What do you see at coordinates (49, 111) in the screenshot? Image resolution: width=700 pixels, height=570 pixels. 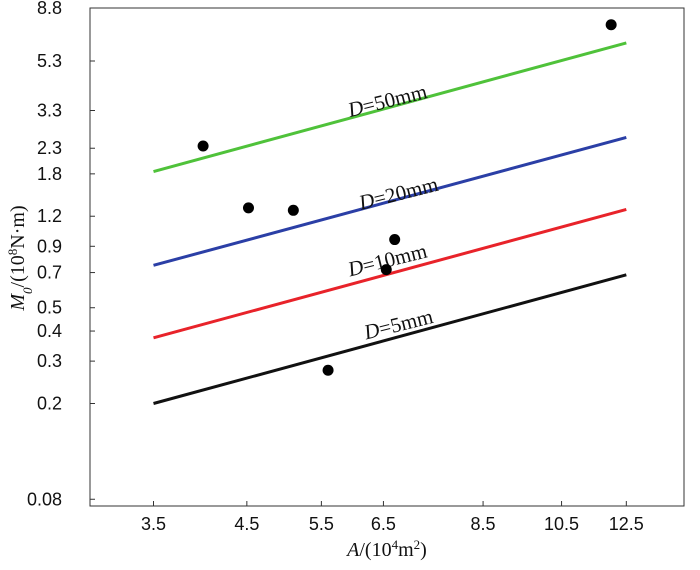 I see `y-tick-label: 3.3` at bounding box center [49, 111].